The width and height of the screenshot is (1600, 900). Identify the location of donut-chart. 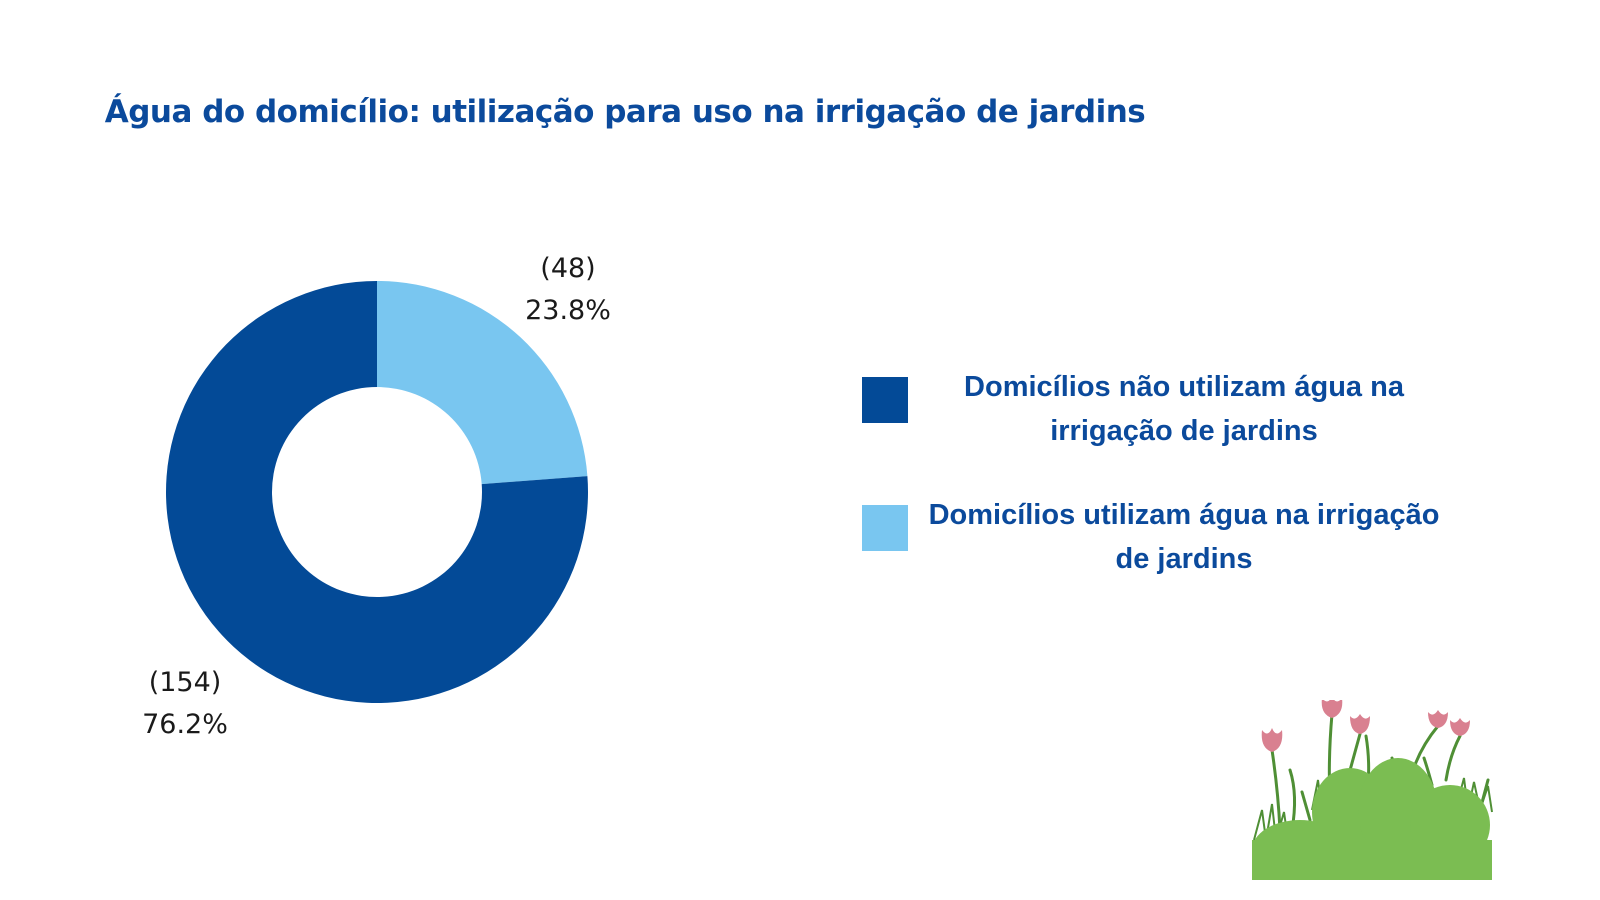
(377, 492).